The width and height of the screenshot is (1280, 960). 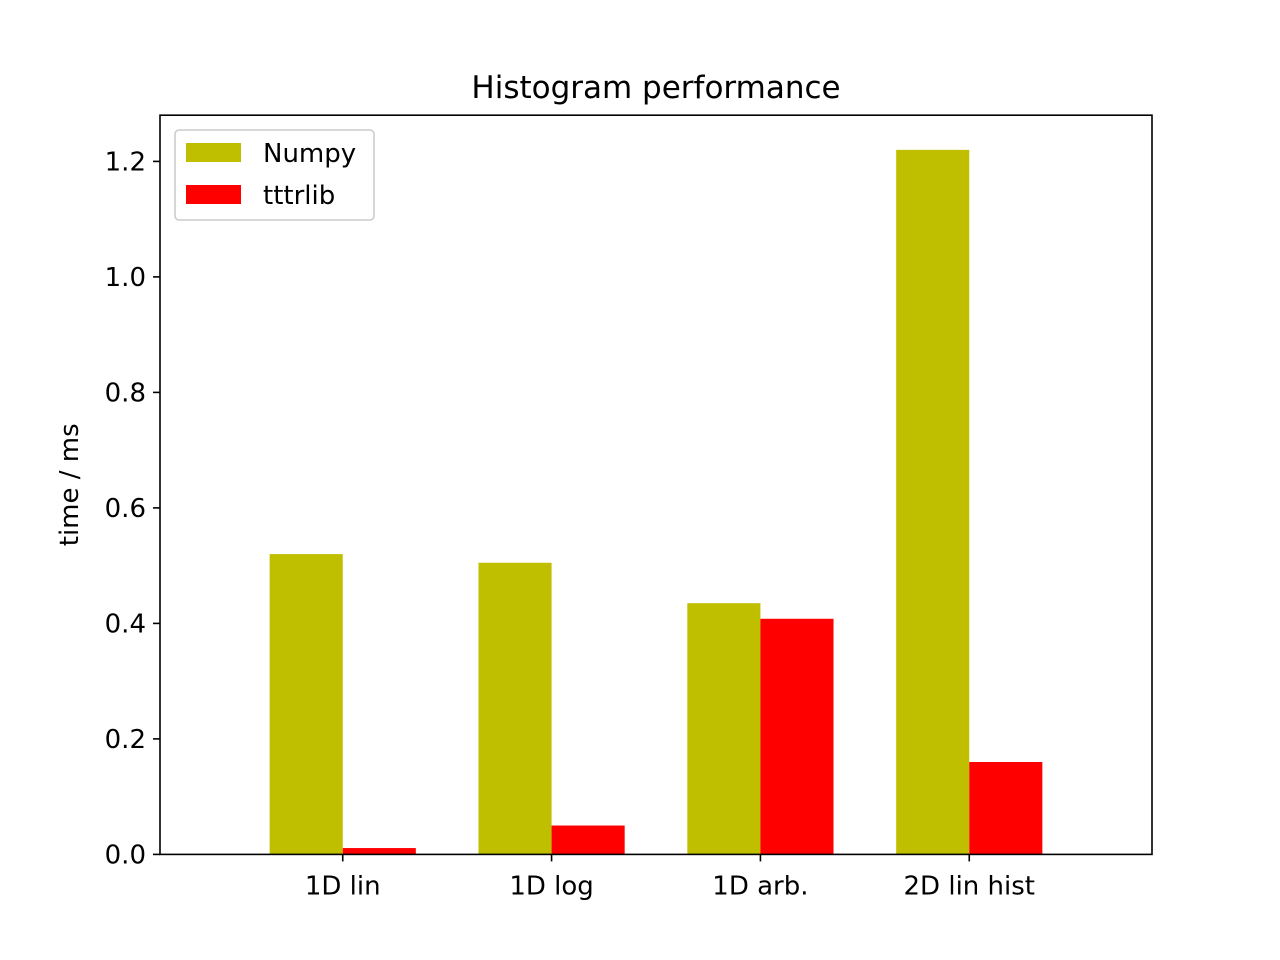 What do you see at coordinates (551, 886) in the screenshot?
I see `x-tick-label: 1D log` at bounding box center [551, 886].